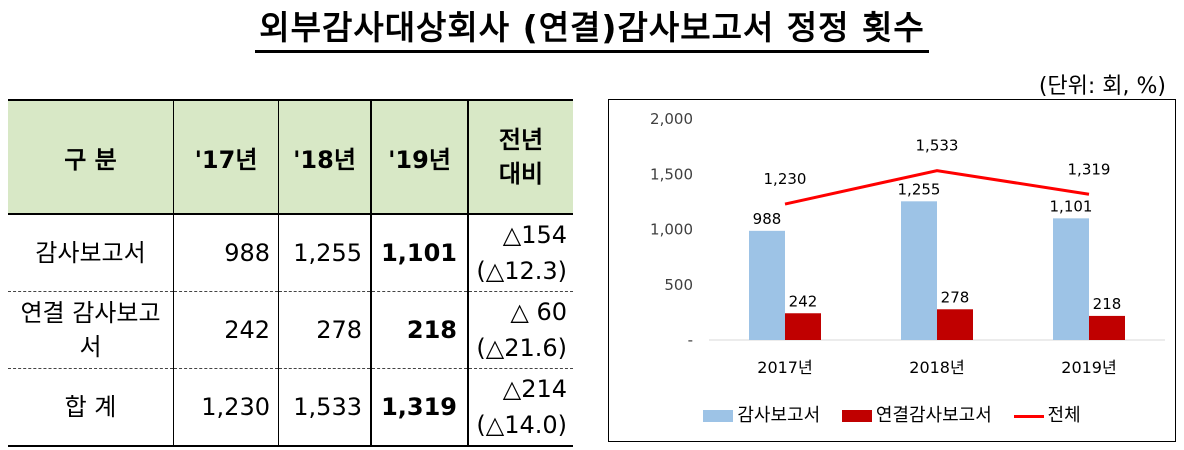 This screenshot has height=450, width=1184. What do you see at coordinates (718, 416) in the screenshot?
I see `legend-swatch-audit` at bounding box center [718, 416].